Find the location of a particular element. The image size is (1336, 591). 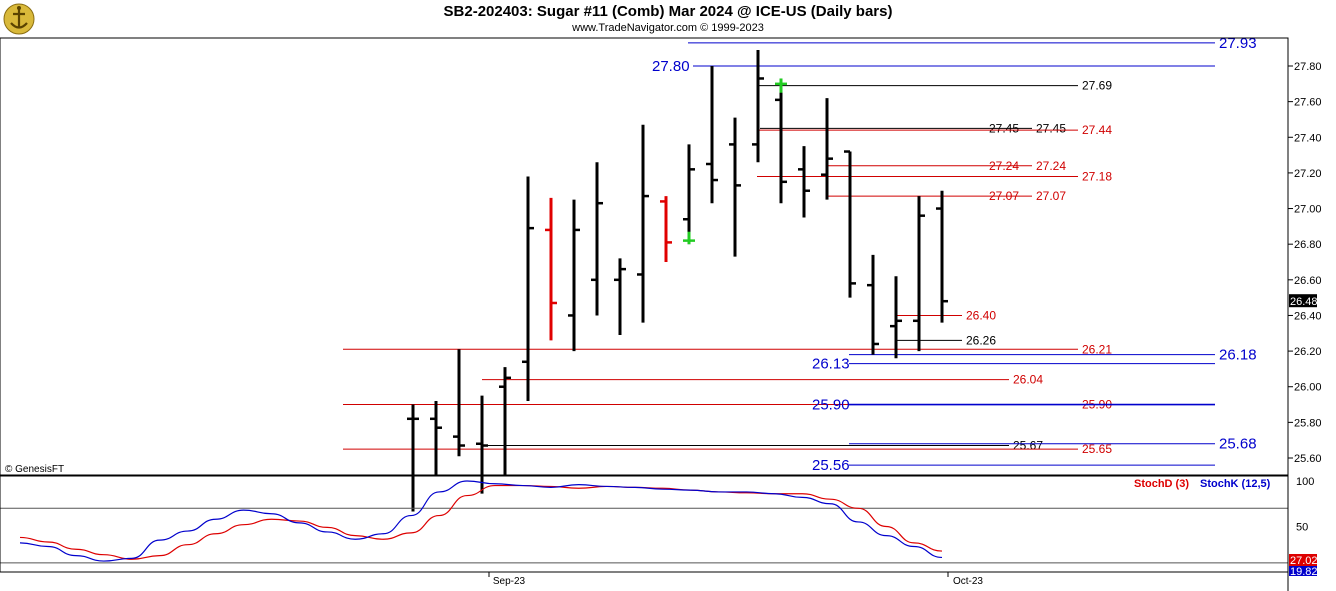

level-label-27.18: 27.18 is located at coordinates (1097, 176).